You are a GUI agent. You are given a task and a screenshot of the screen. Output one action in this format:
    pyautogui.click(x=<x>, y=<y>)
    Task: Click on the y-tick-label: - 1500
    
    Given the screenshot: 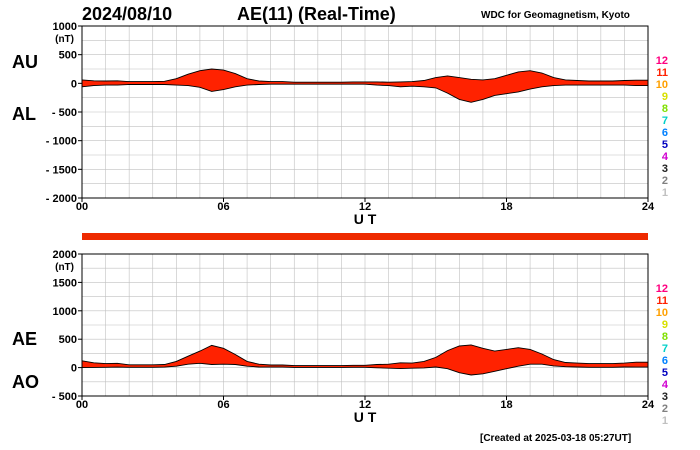 What is the action you would take?
    pyautogui.click(x=61, y=170)
    